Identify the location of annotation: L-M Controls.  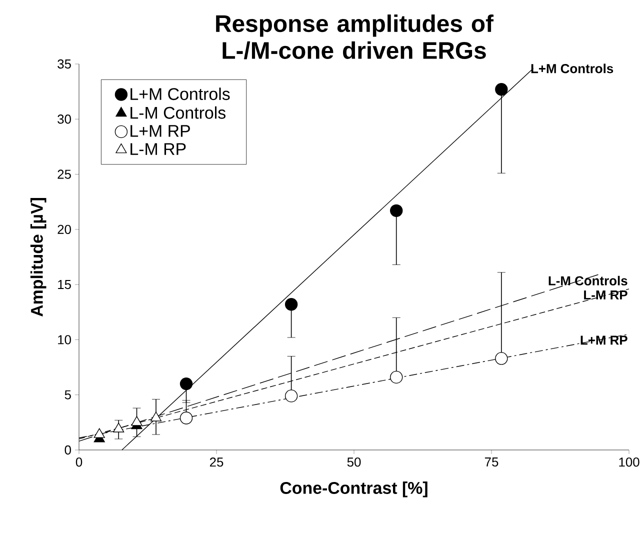
(588, 281).